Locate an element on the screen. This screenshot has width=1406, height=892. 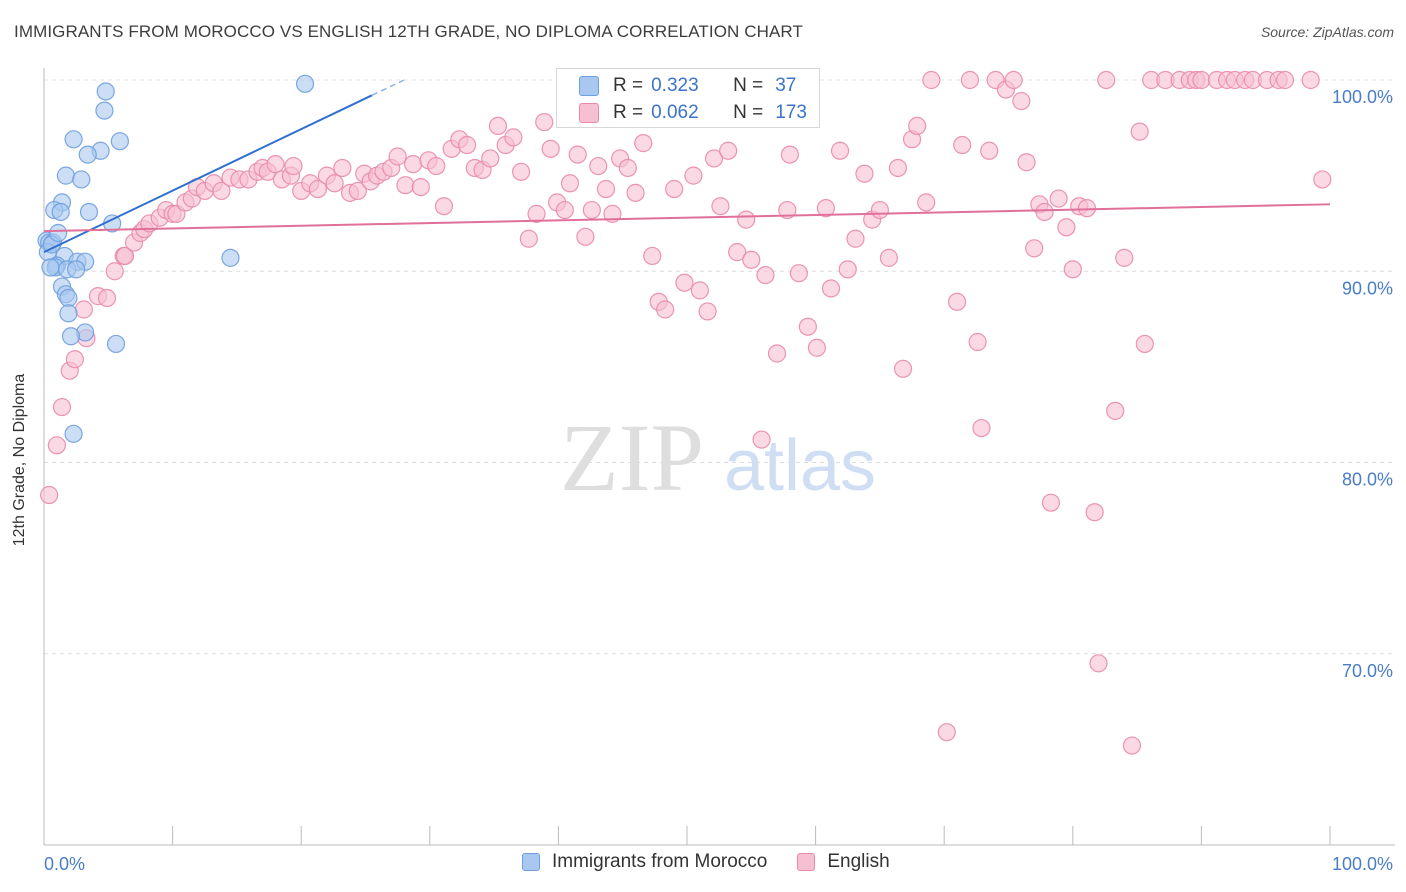
trend-line-morocco is located at coordinates (208, 174).